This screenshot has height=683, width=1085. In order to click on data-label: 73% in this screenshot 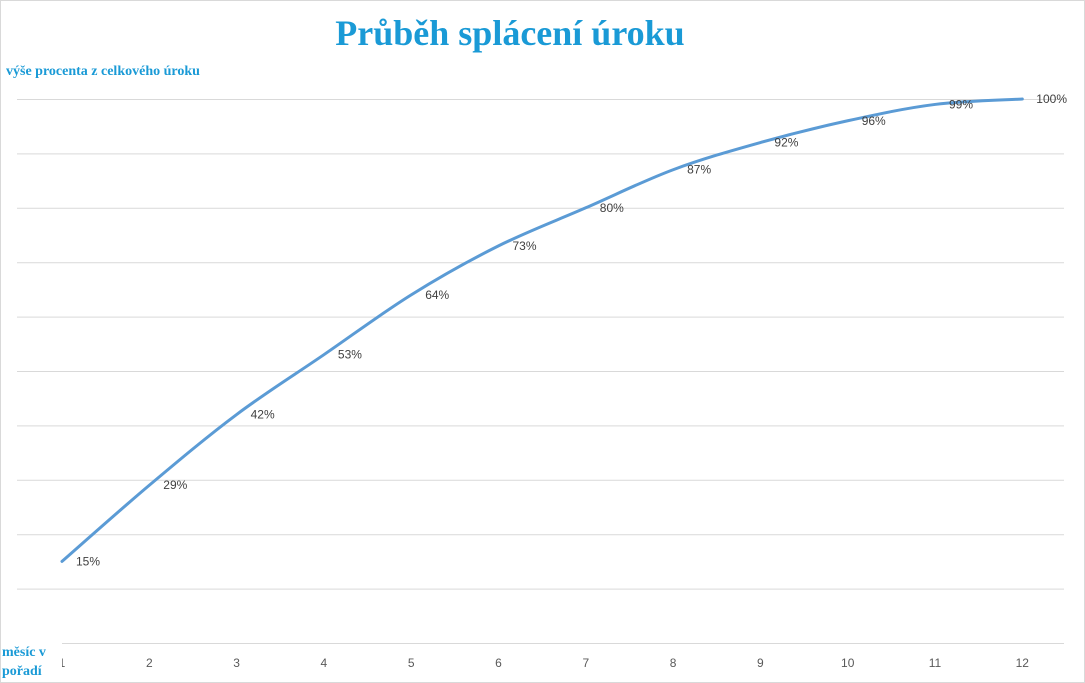, I will do `click(525, 246)`.